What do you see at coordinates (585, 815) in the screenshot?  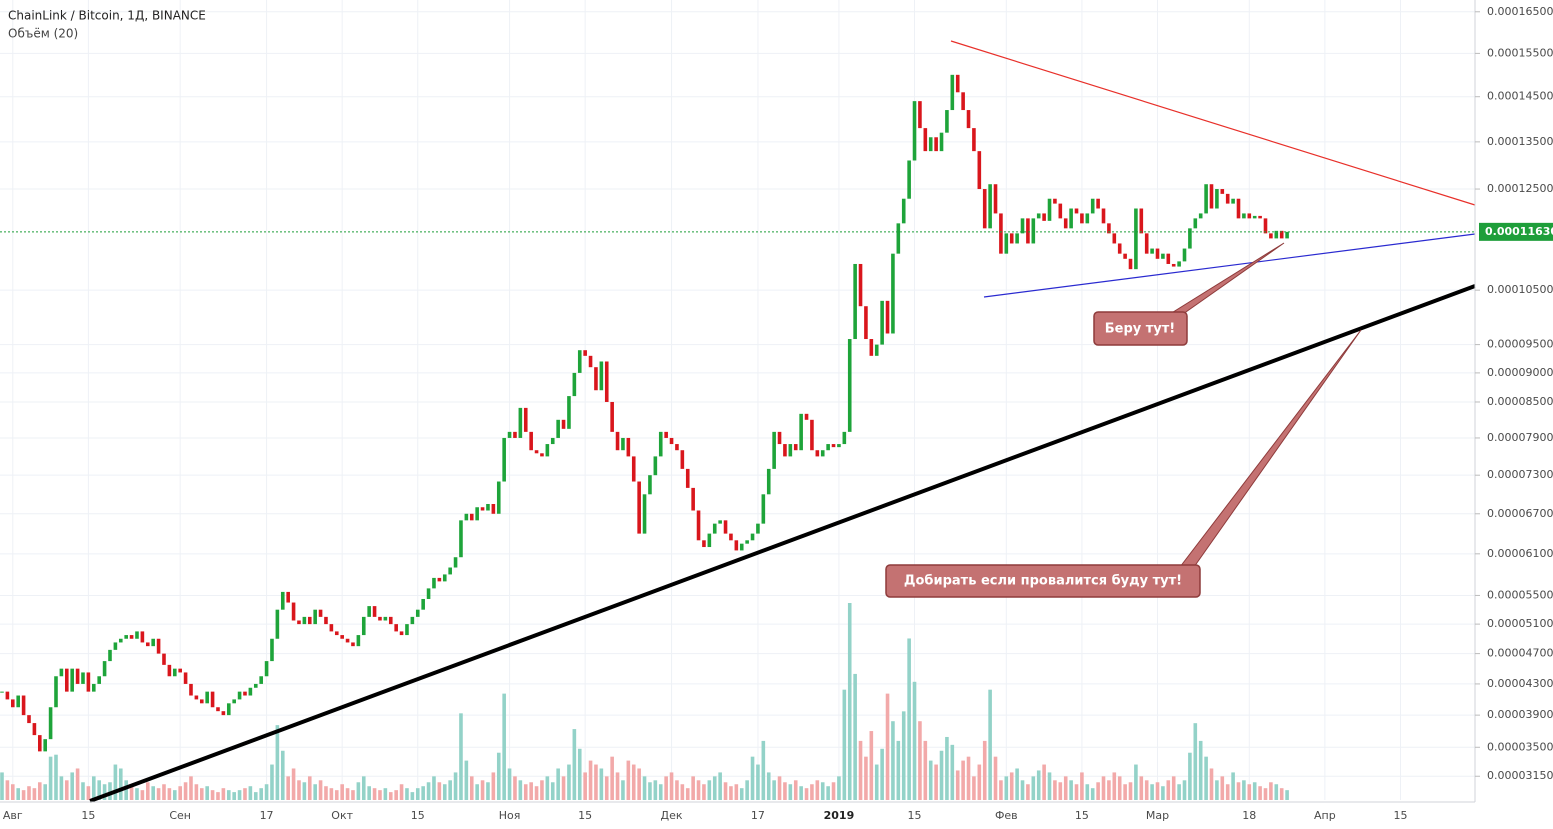 I see `x-tick-label: 15` at bounding box center [585, 815].